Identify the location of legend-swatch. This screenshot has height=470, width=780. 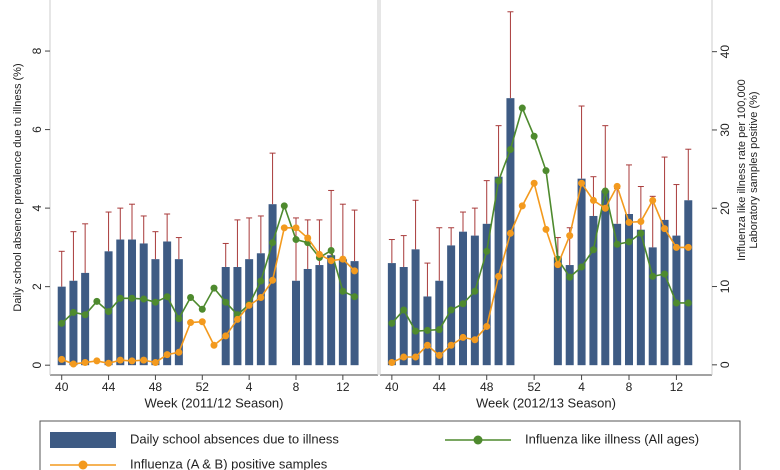
(478, 440).